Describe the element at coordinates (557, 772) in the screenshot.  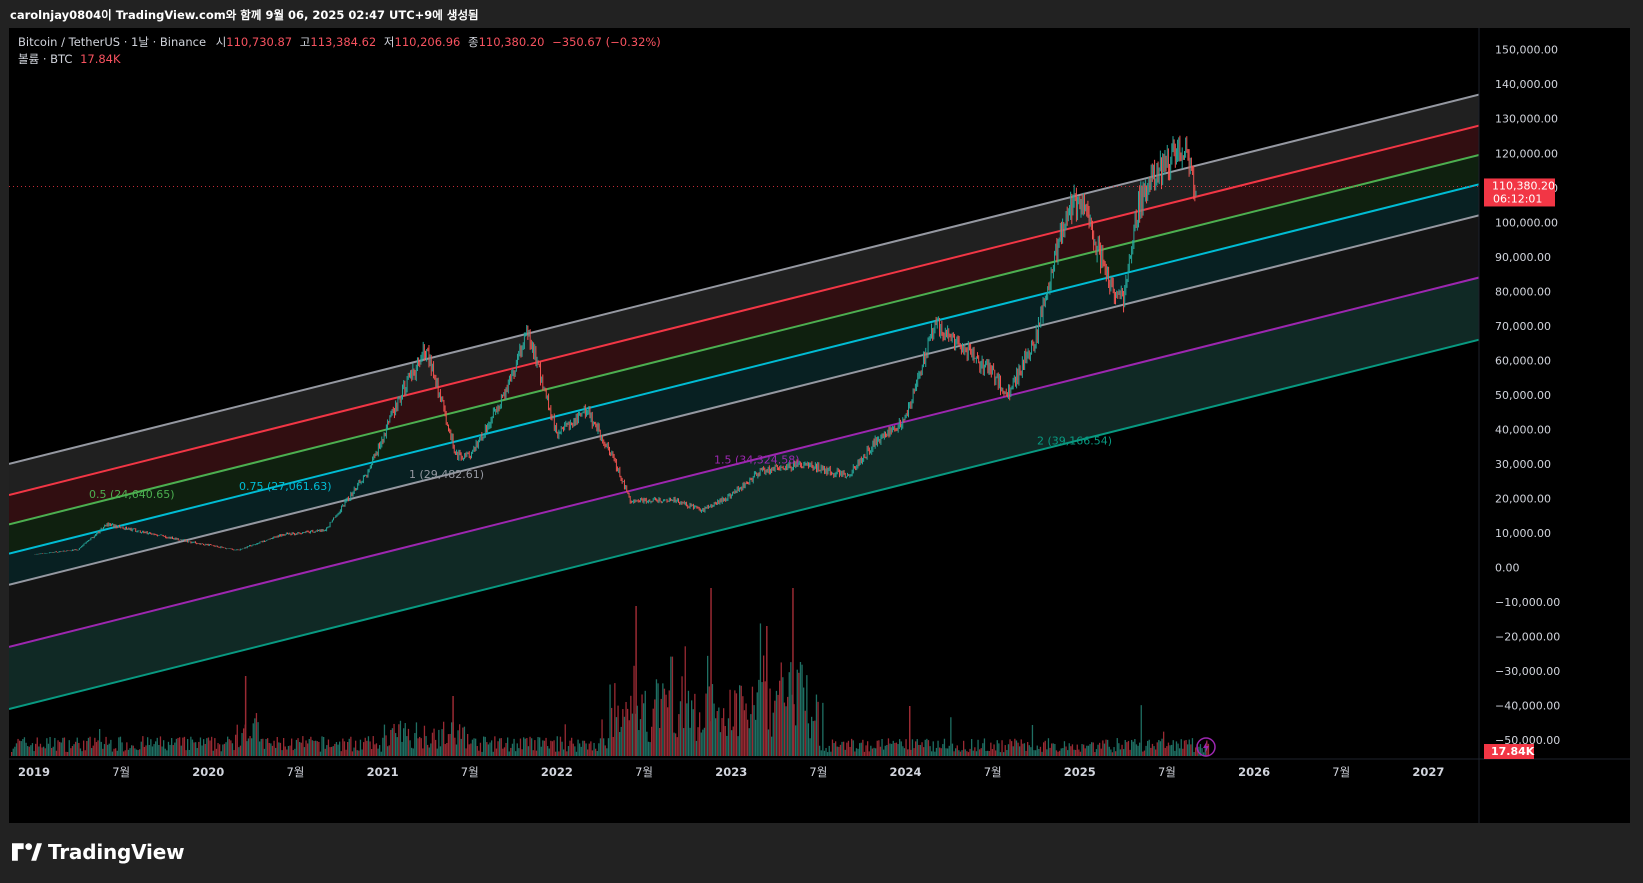
I see `time-tick-label: 2022` at that location.